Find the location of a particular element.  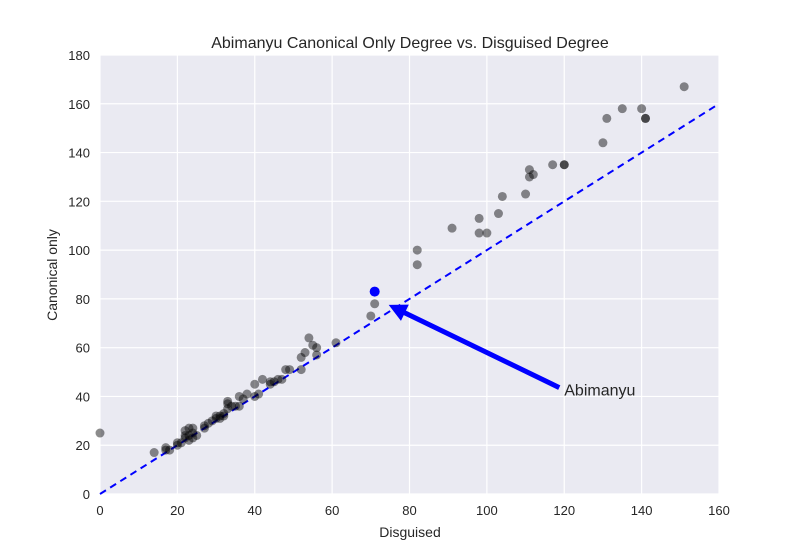

annotation-label: Abimanyu is located at coordinates (599, 391).